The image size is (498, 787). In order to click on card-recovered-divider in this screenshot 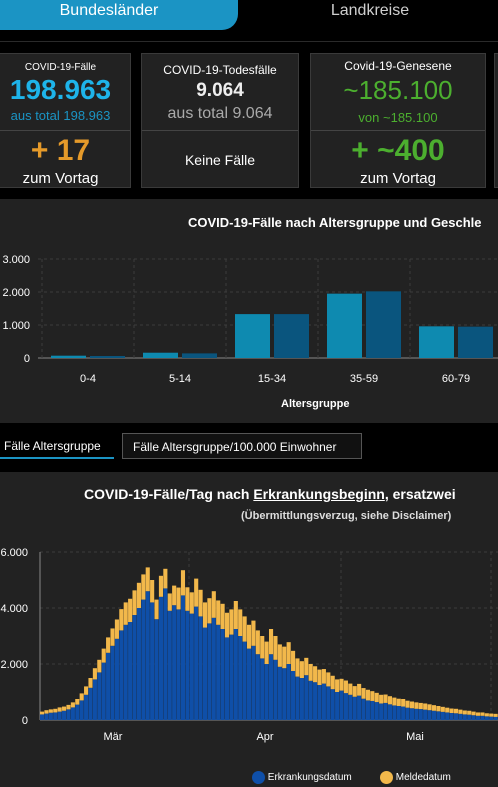, I will do `click(398, 130)`.